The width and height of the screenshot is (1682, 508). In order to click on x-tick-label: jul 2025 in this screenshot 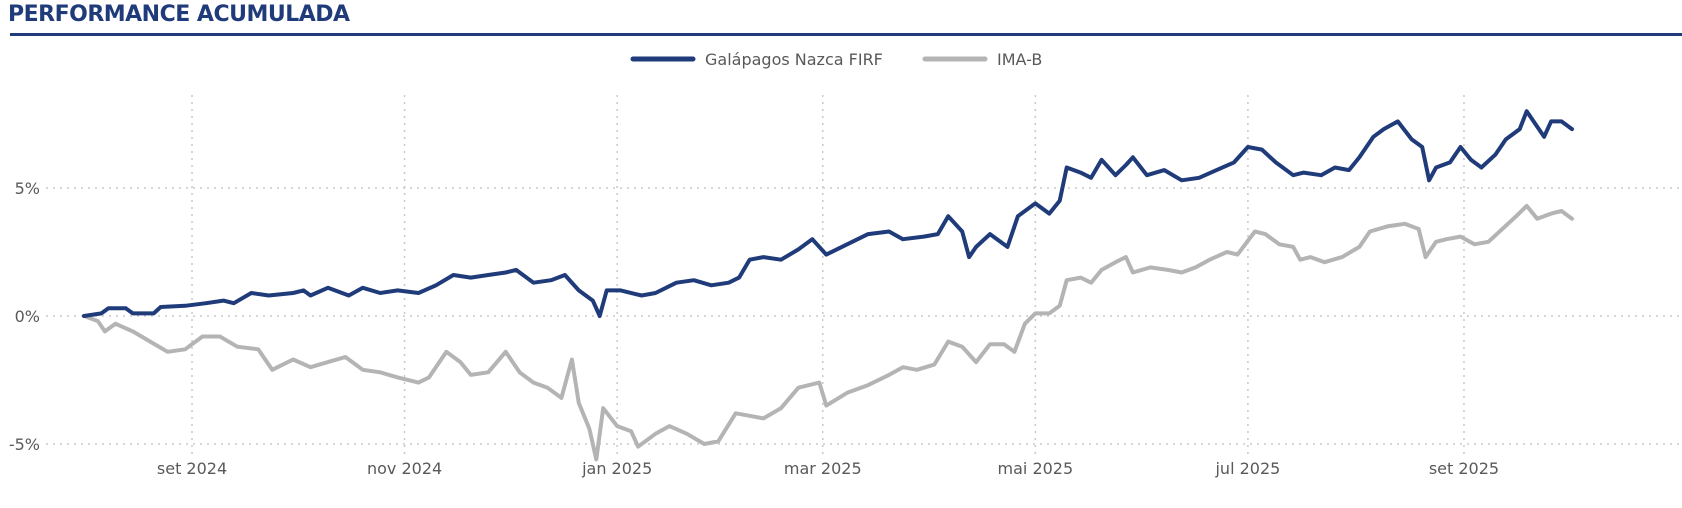, I will do `click(1247, 468)`.